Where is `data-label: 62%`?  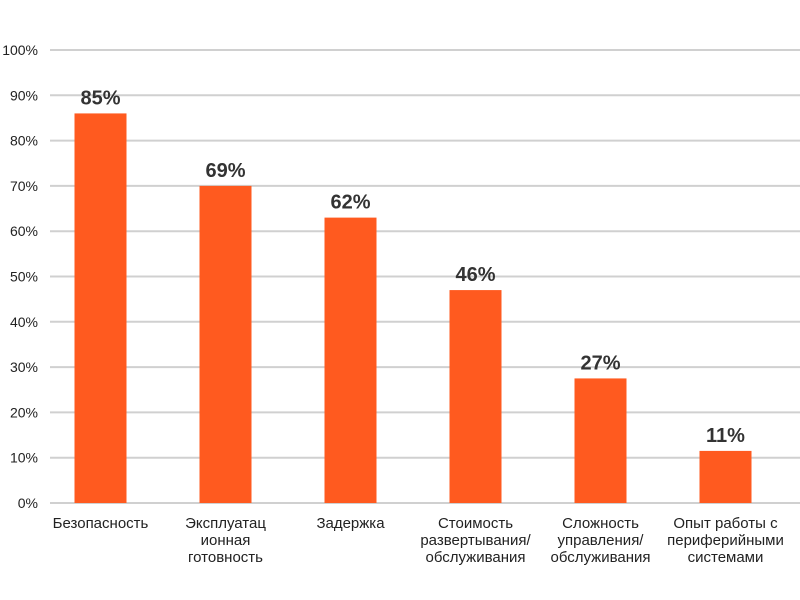 data-label: 62% is located at coordinates (350, 203).